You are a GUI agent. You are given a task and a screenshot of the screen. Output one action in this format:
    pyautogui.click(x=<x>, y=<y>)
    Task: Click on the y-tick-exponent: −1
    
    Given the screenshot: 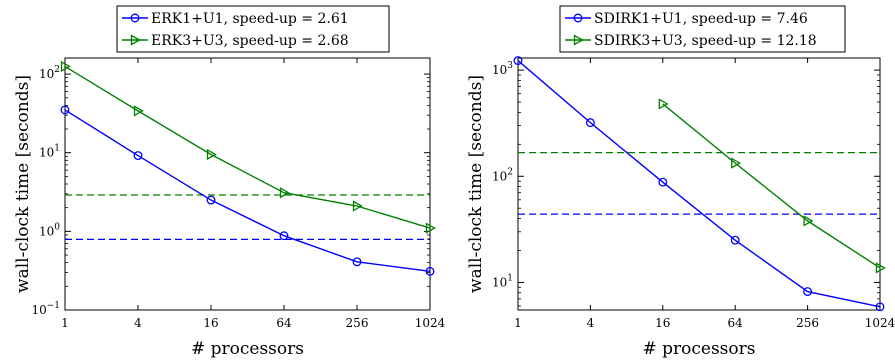 What is the action you would take?
    pyautogui.click(x=53, y=306)
    